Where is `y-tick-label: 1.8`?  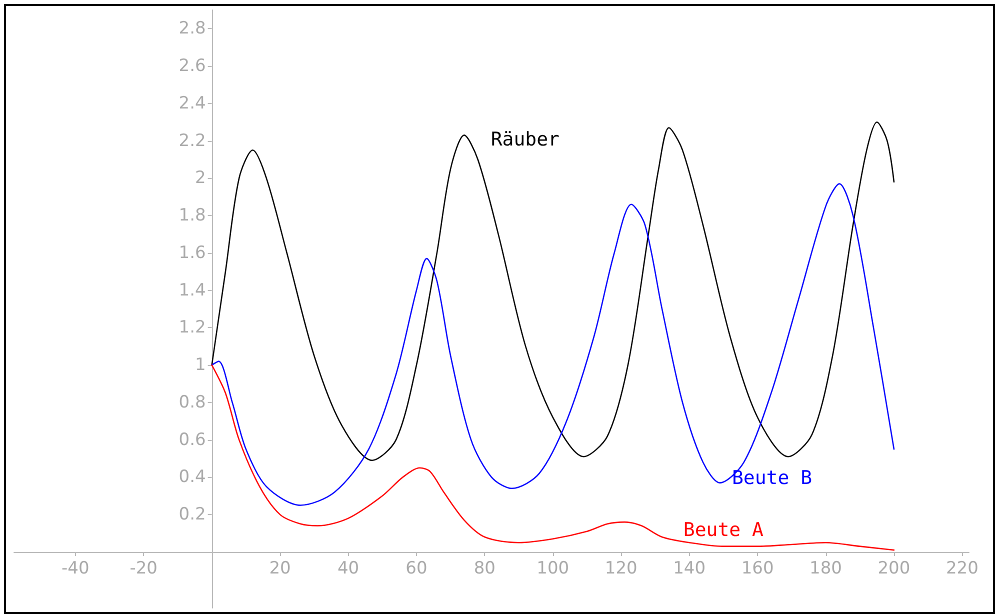
y-tick-label: 1.8 is located at coordinates (192, 216).